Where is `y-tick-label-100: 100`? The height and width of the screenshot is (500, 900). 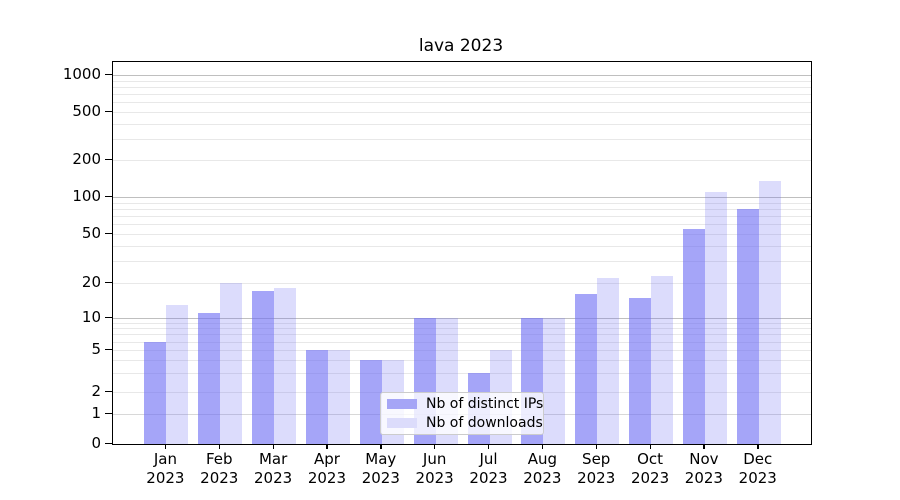 y-tick-label-100: 100 is located at coordinates (86, 195).